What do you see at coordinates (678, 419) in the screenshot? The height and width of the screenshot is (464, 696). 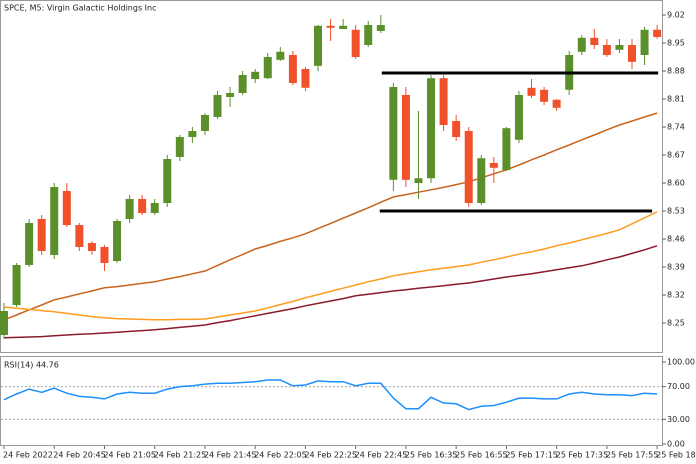 I see `y-tick-label: 30.00` at bounding box center [678, 419].